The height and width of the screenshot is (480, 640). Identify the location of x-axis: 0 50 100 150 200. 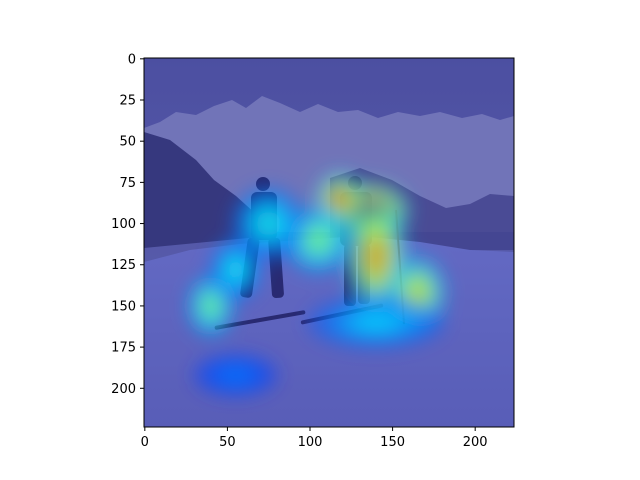
(314, 438).